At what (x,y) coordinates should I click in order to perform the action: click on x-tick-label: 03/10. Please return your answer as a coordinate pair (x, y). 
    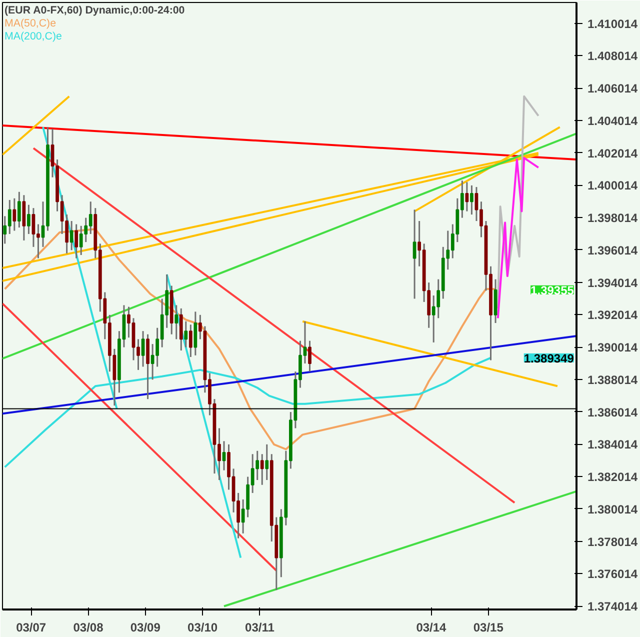
    Looking at the image, I should click on (203, 627).